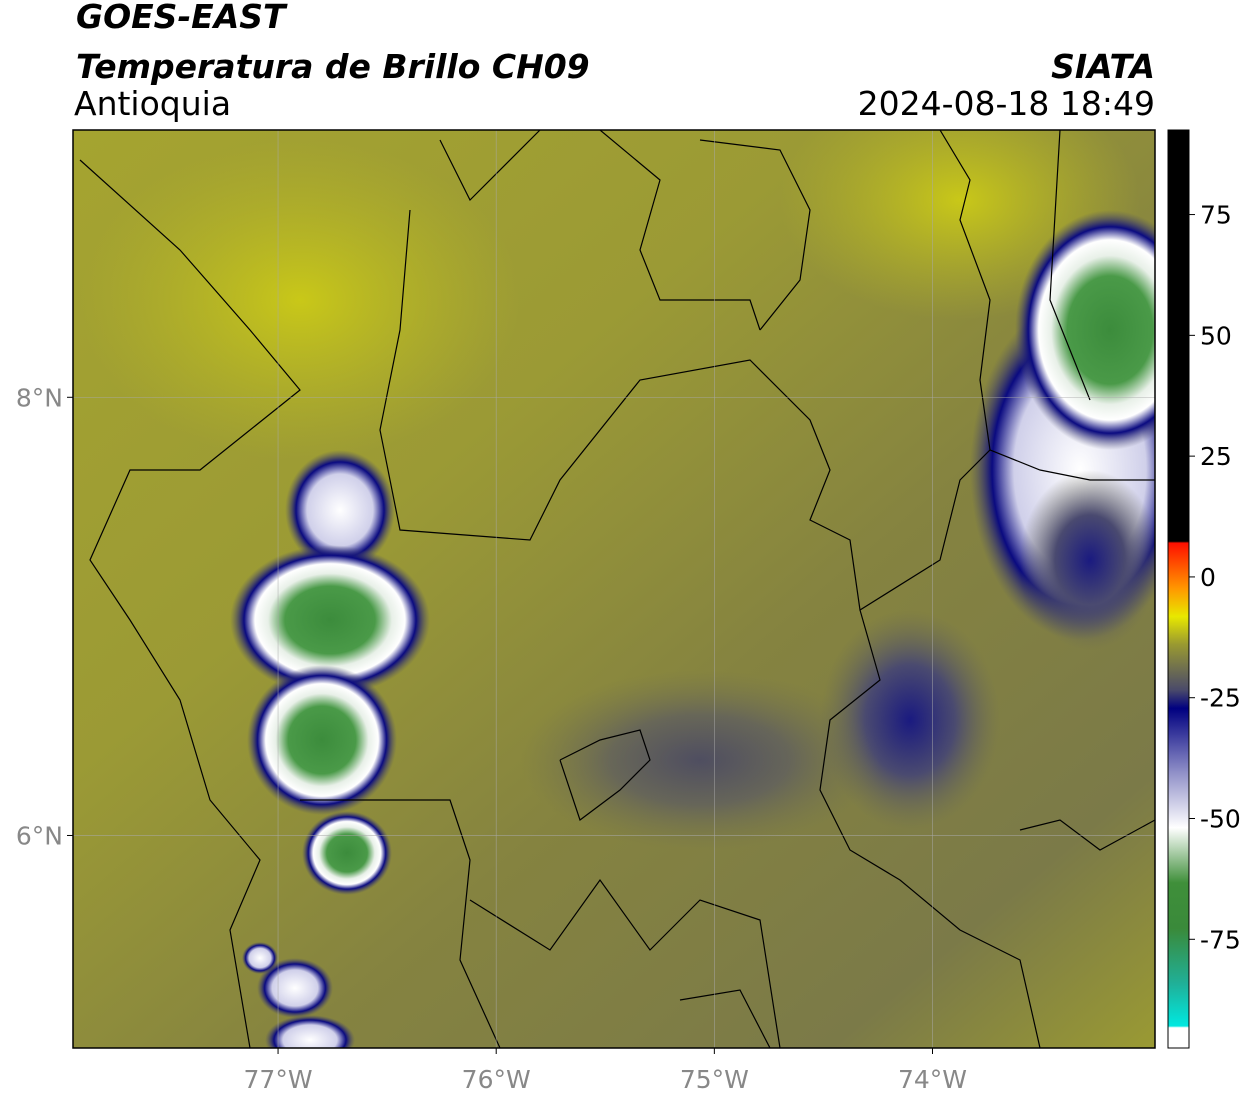 The height and width of the screenshot is (1103, 1252). Describe the element at coordinates (152, 103) in the screenshot. I see `region-label: Antioquia` at that location.